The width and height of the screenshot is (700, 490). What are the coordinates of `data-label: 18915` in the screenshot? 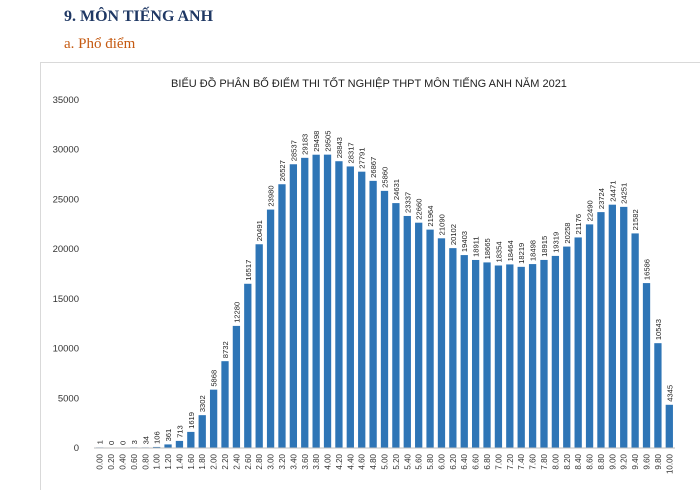 It's located at (544, 246).